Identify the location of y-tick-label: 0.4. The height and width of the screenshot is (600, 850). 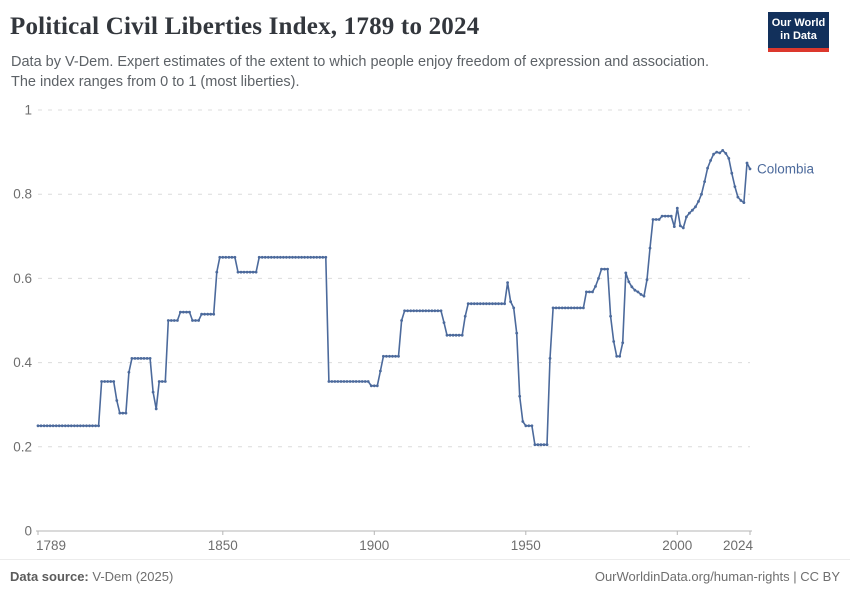
(22, 362).